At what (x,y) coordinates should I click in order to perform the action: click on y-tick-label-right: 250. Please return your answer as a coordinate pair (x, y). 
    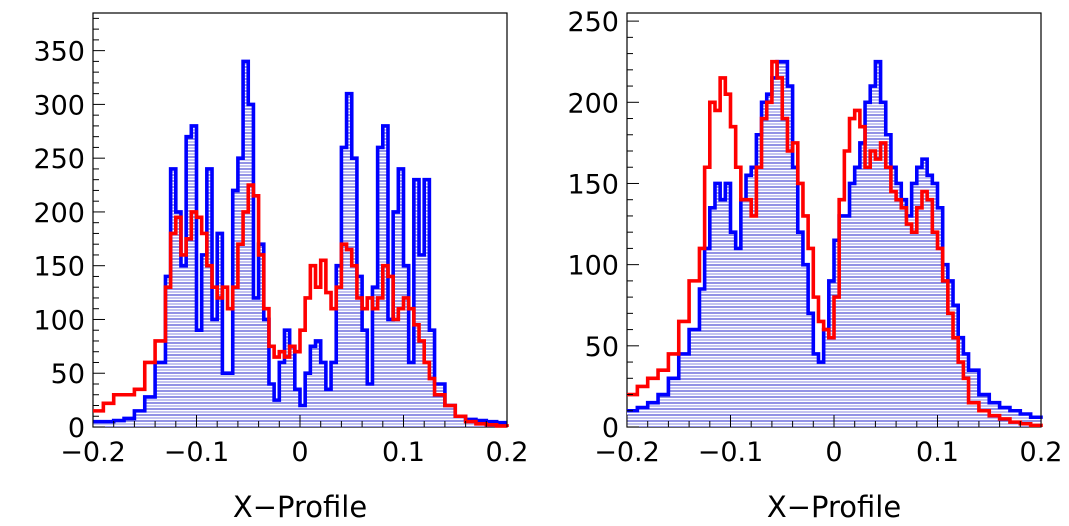
    Looking at the image, I should click on (593, 22).